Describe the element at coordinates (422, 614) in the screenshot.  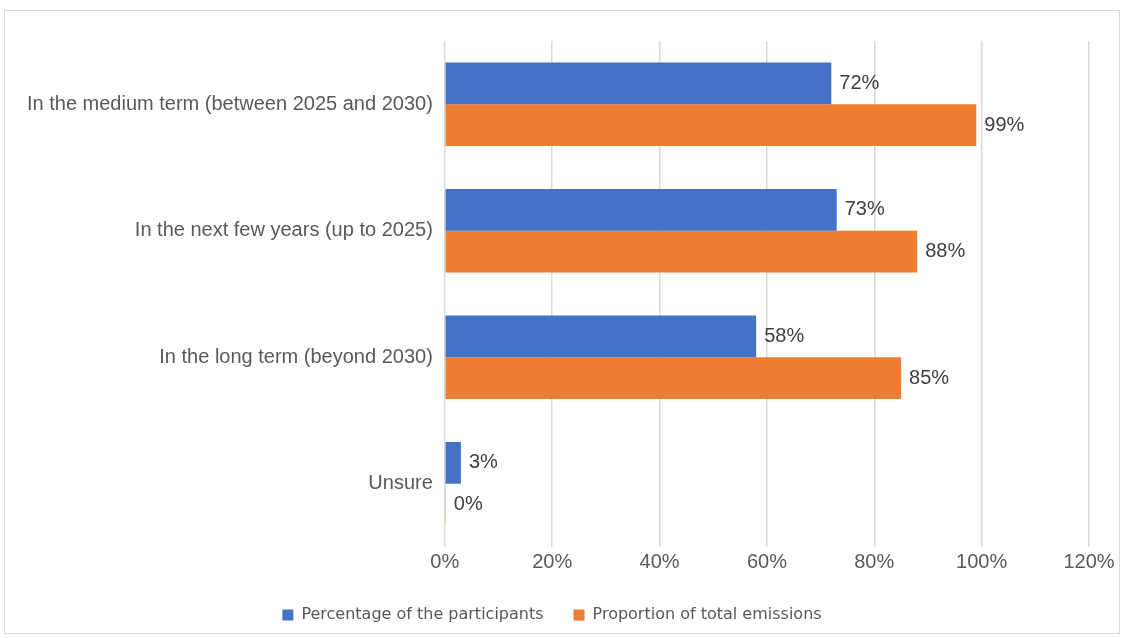
I see `legend-label: Percentage of the participants` at that location.